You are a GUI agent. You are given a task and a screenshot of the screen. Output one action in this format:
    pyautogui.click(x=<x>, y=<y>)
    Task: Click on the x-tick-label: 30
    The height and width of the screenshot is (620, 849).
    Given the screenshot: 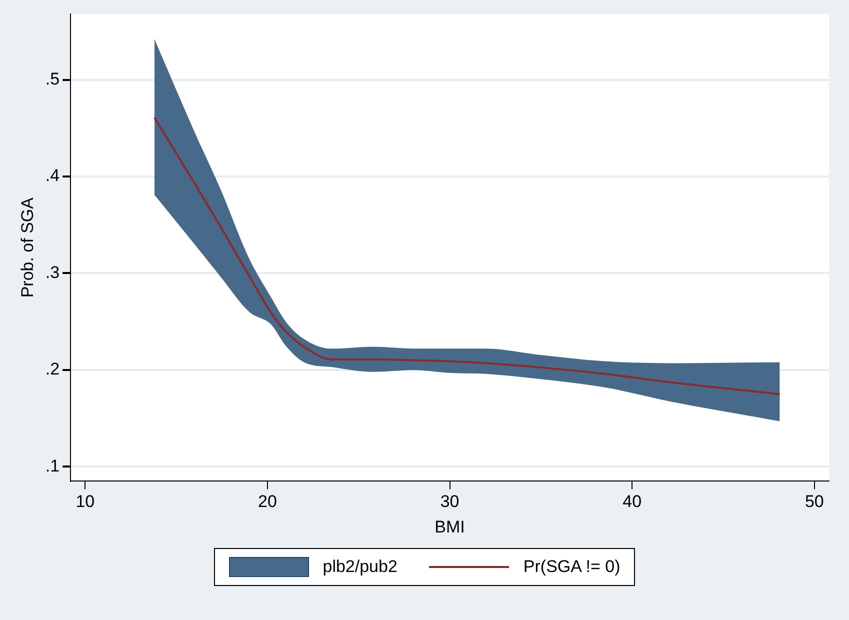 What is the action you would take?
    pyautogui.click(x=450, y=502)
    